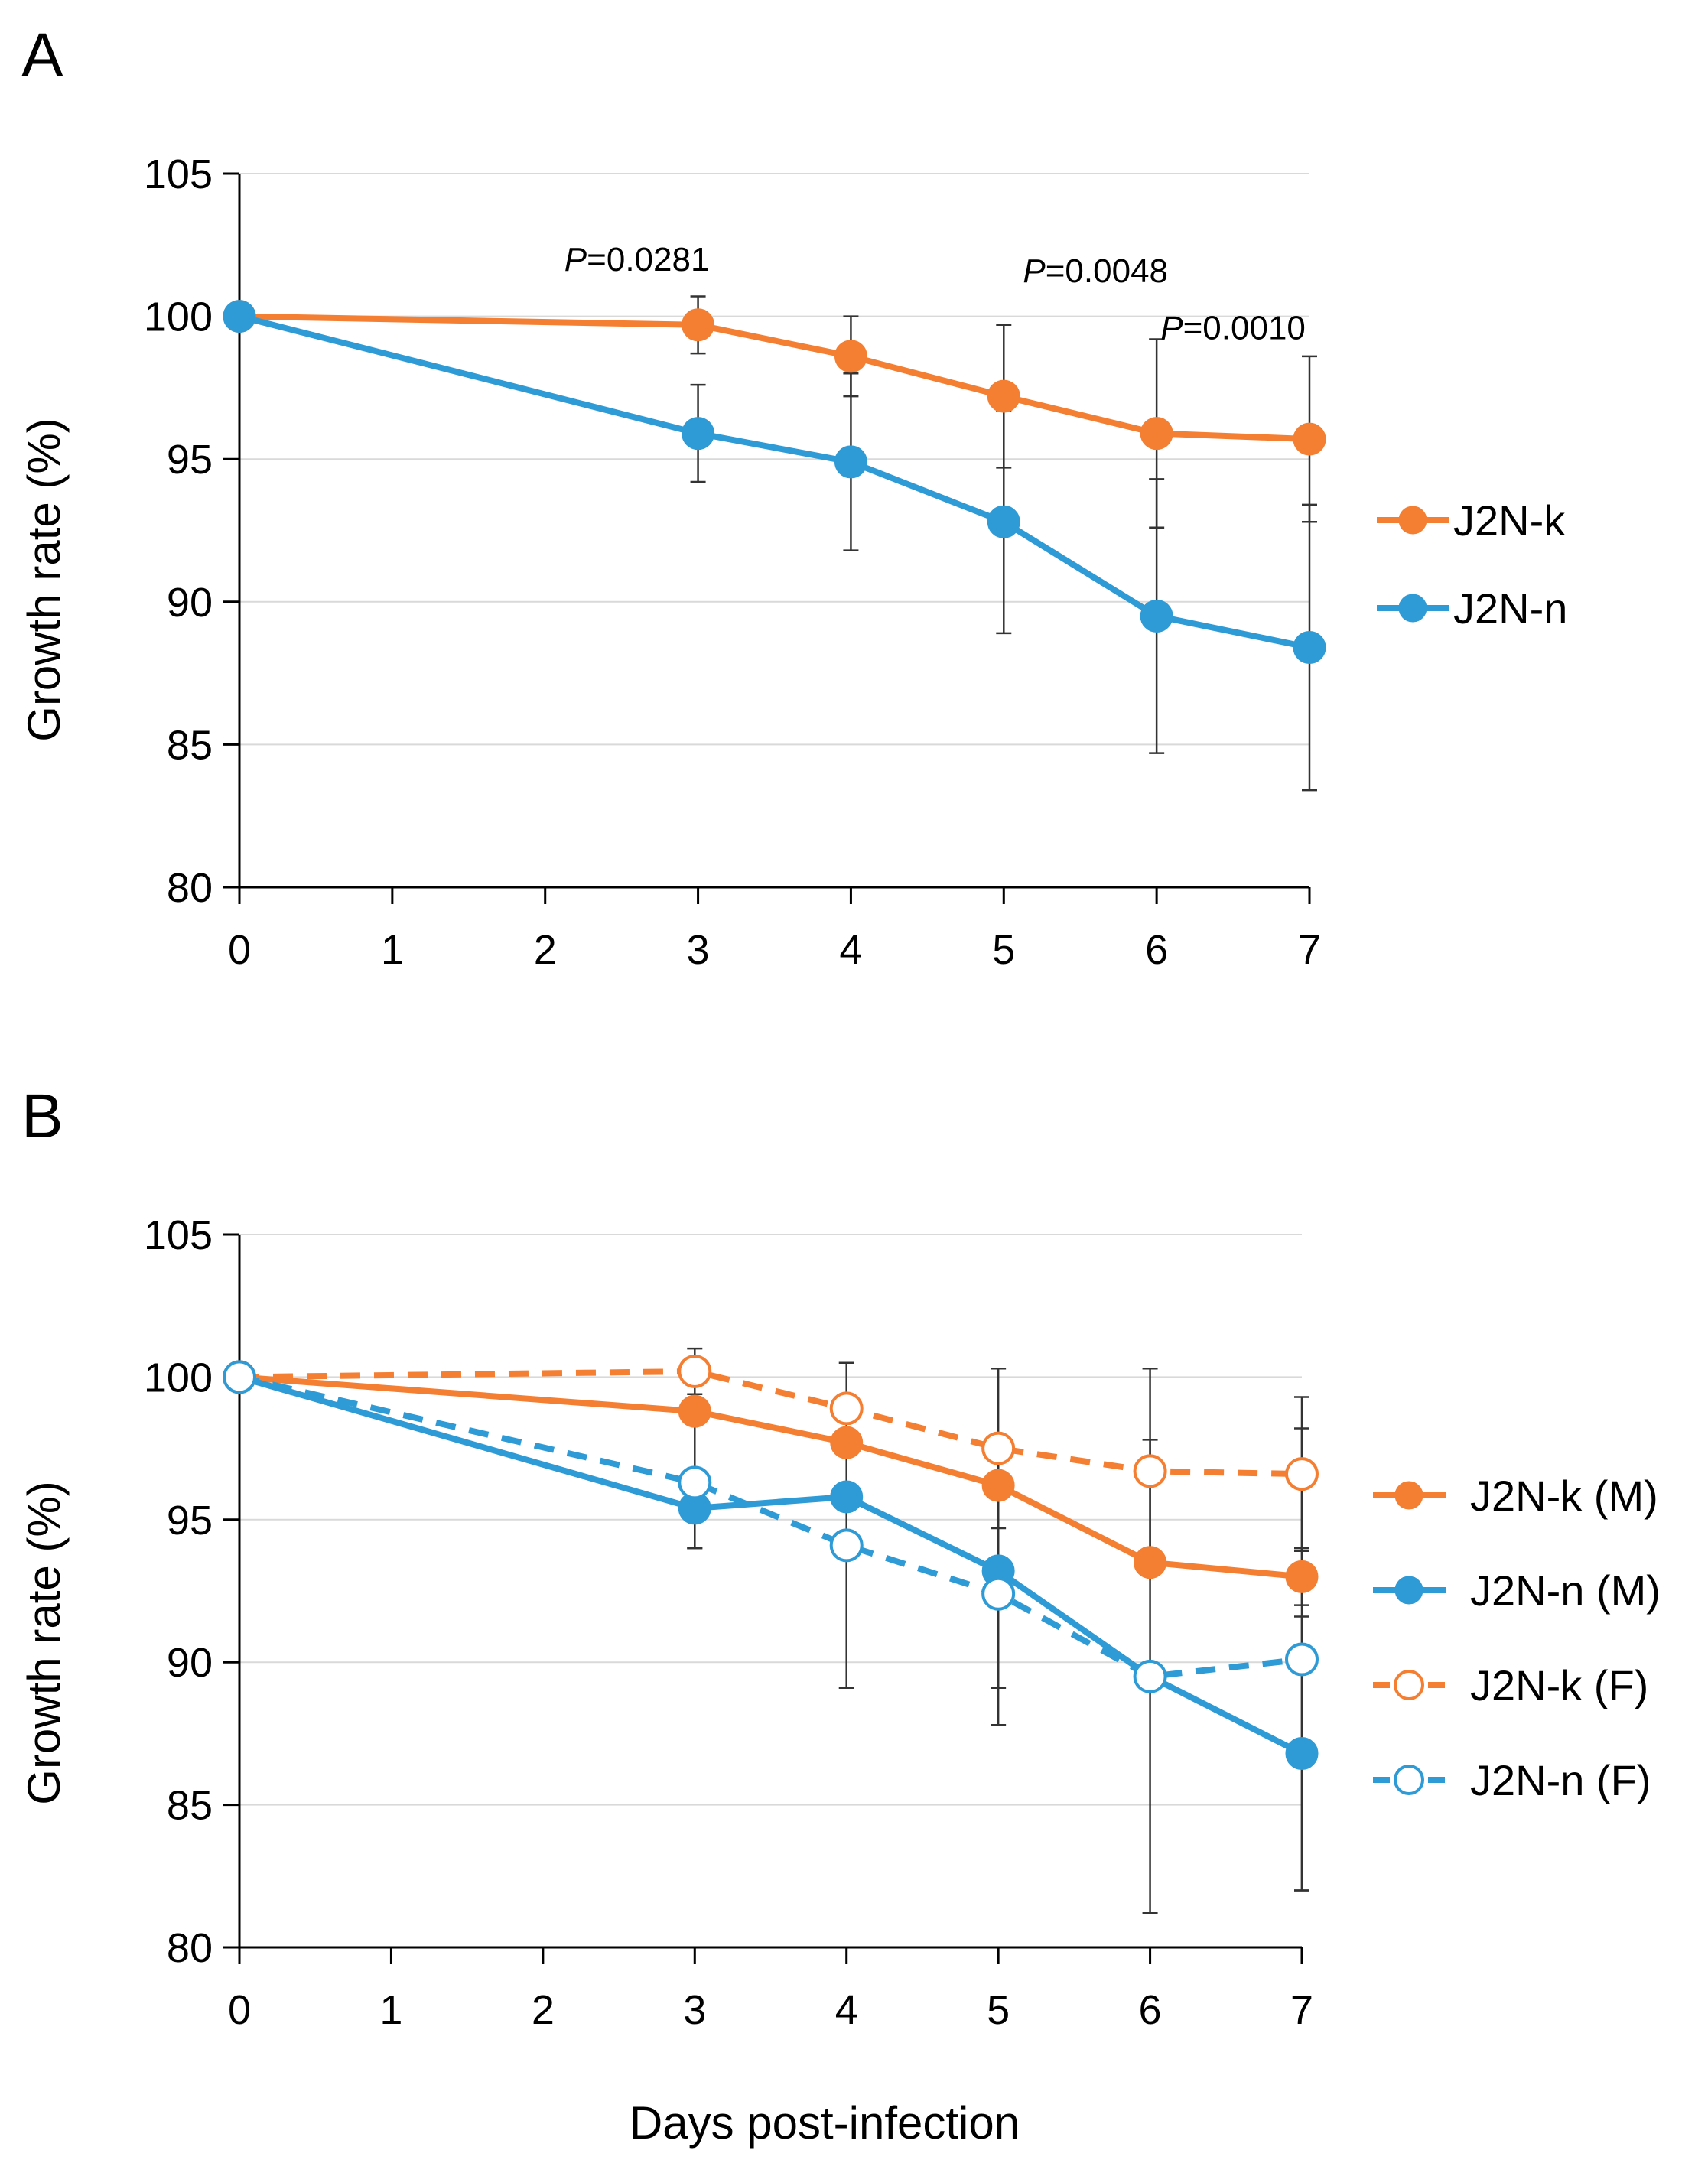 The height and width of the screenshot is (2173, 1708). I want to click on panel-a-legend: J2N-k J2N-n, so click(1472, 564).